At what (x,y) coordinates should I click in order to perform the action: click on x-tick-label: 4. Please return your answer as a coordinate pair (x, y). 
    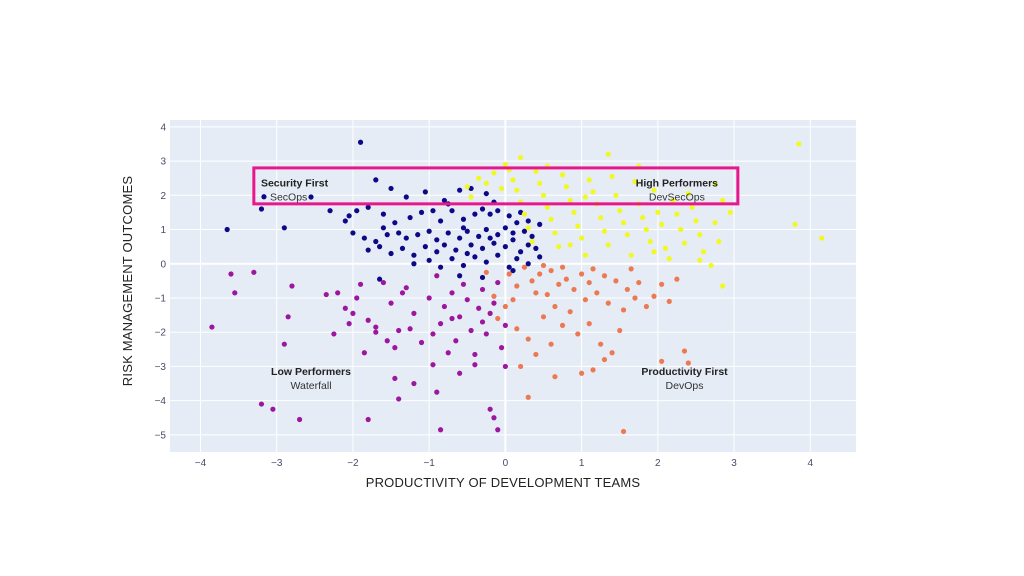
    Looking at the image, I should click on (810, 463).